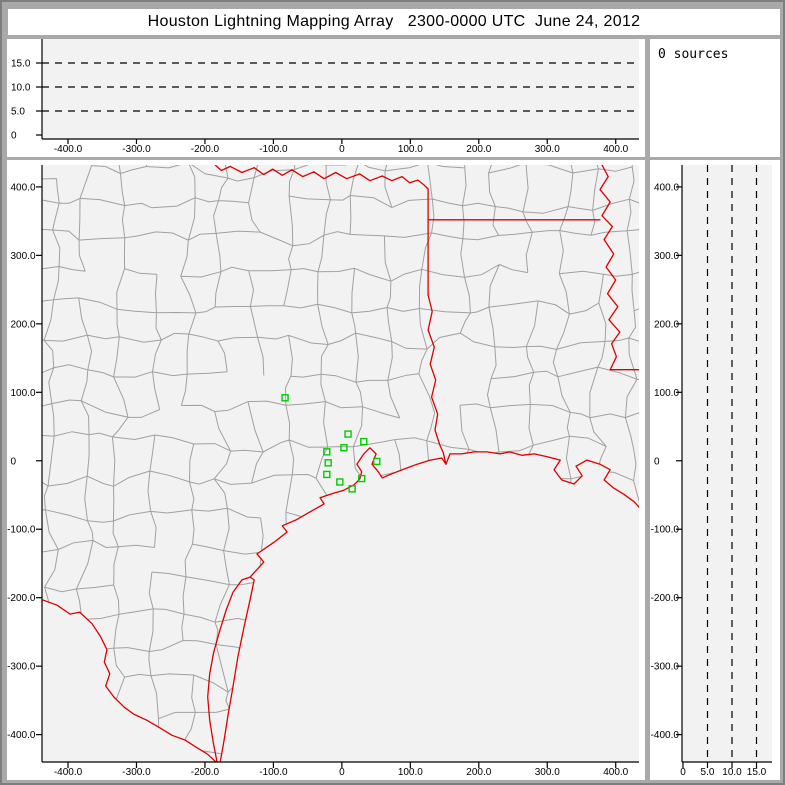 The width and height of the screenshot is (785, 785). I want to click on sabine-river-border, so click(437, 379).